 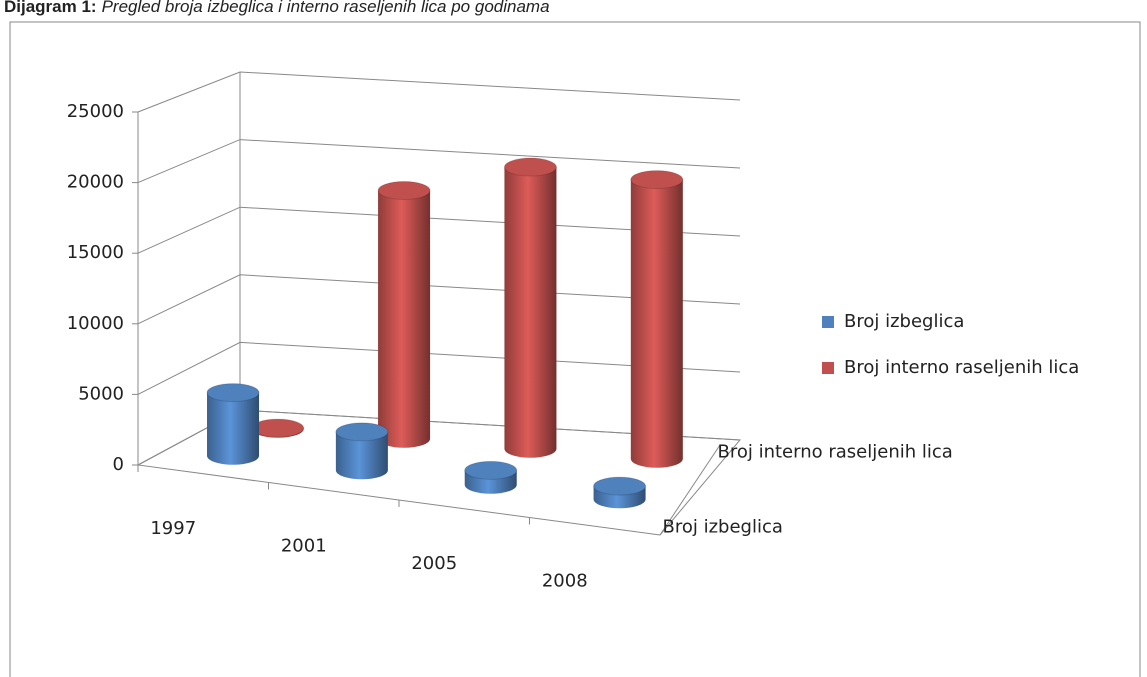 I want to click on y-tick-label: 15000, so click(x=95, y=252).